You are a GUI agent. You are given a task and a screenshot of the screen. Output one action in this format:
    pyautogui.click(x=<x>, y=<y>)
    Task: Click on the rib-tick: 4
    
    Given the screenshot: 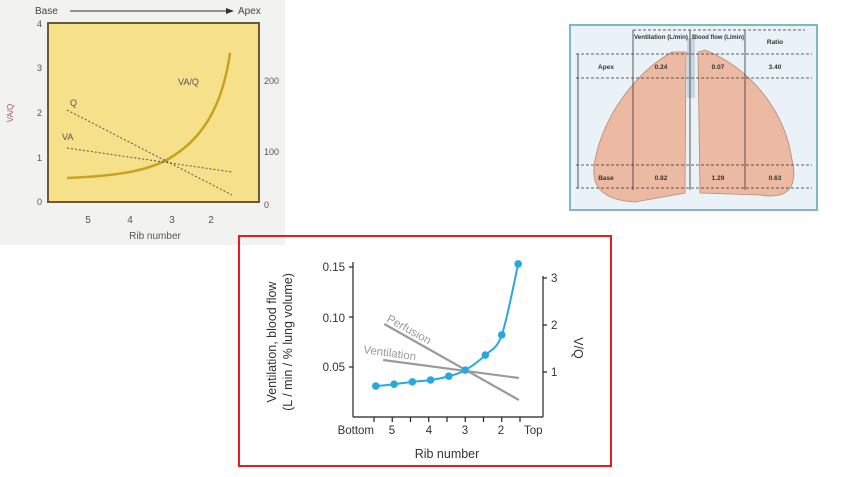 What is the action you would take?
    pyautogui.click(x=130, y=220)
    